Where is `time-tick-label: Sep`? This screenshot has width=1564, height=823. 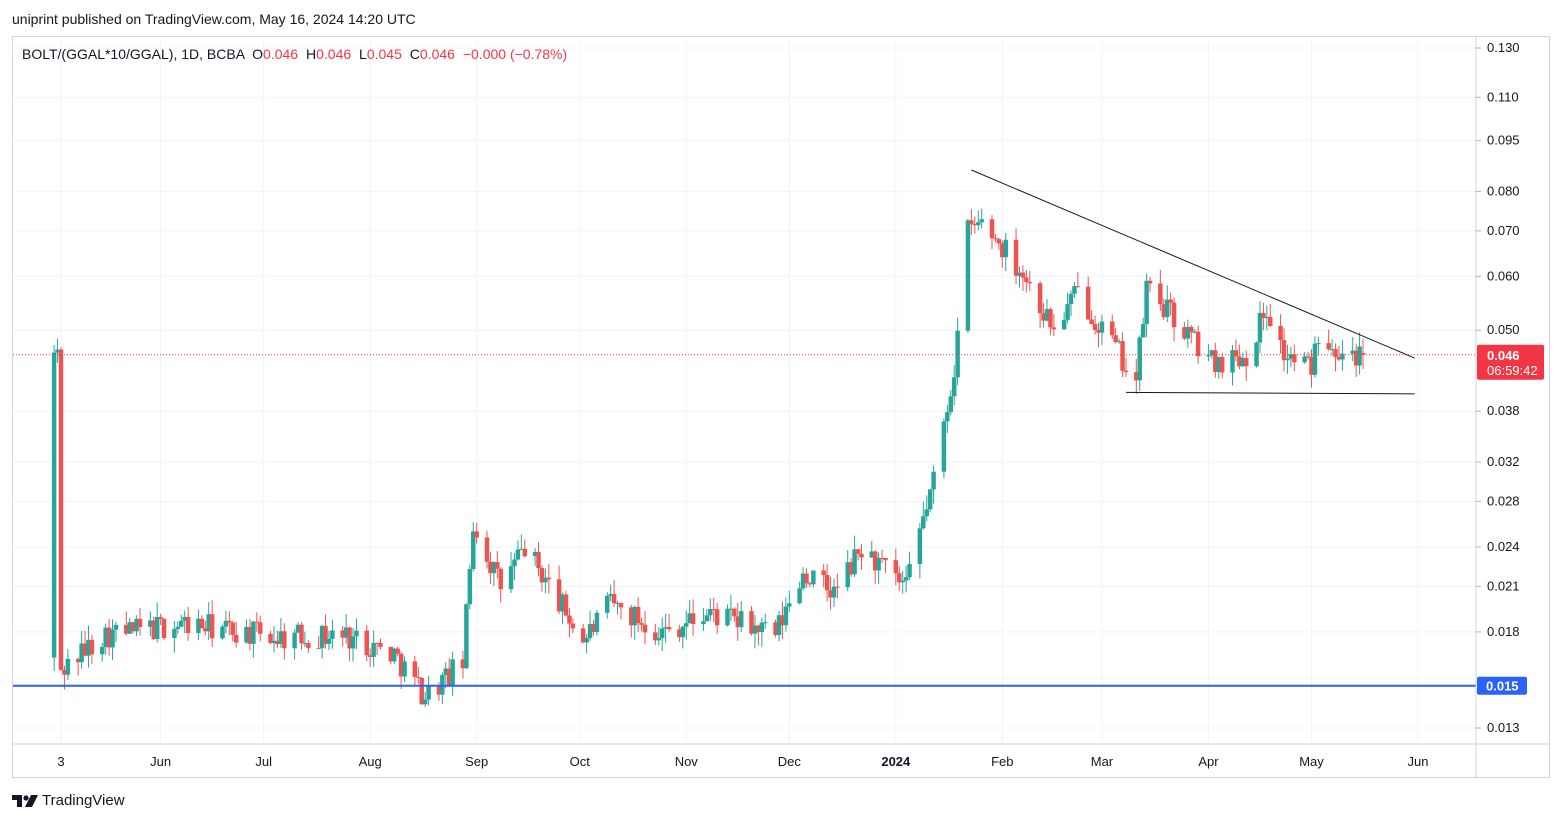
time-tick-label: Sep is located at coordinates (476, 761).